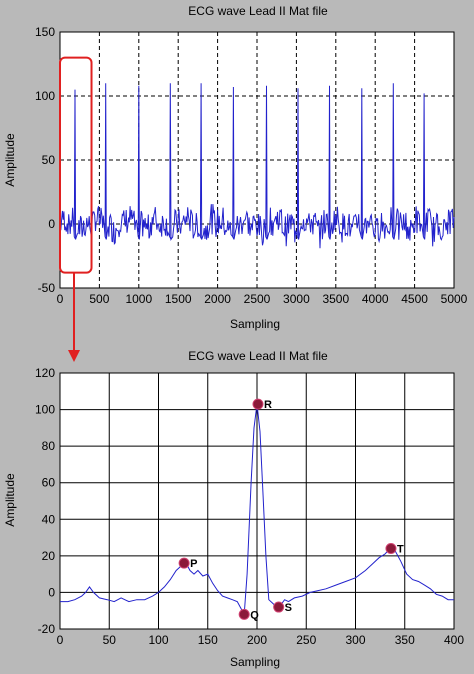 This screenshot has height=674, width=474. Describe the element at coordinates (10, 160) in the screenshot. I see `top-y-axis-label: Amplitude` at that location.